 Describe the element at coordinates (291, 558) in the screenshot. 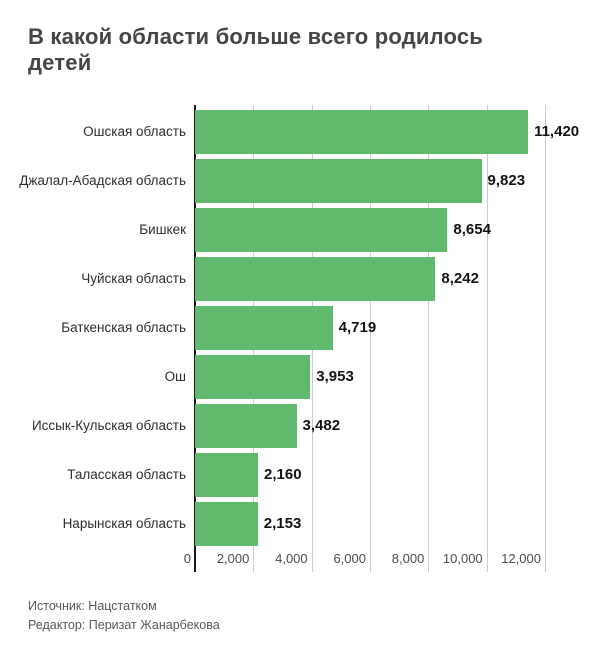

I see `x-axis-tick-label: 4,000` at that location.